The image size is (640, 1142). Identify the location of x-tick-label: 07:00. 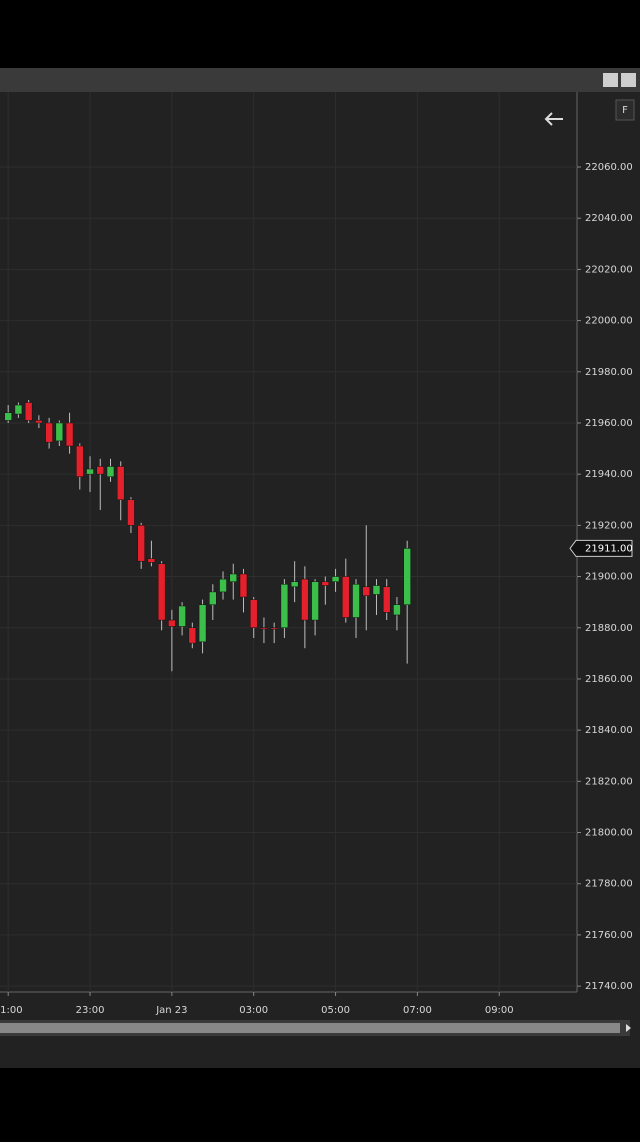
(417, 1010).